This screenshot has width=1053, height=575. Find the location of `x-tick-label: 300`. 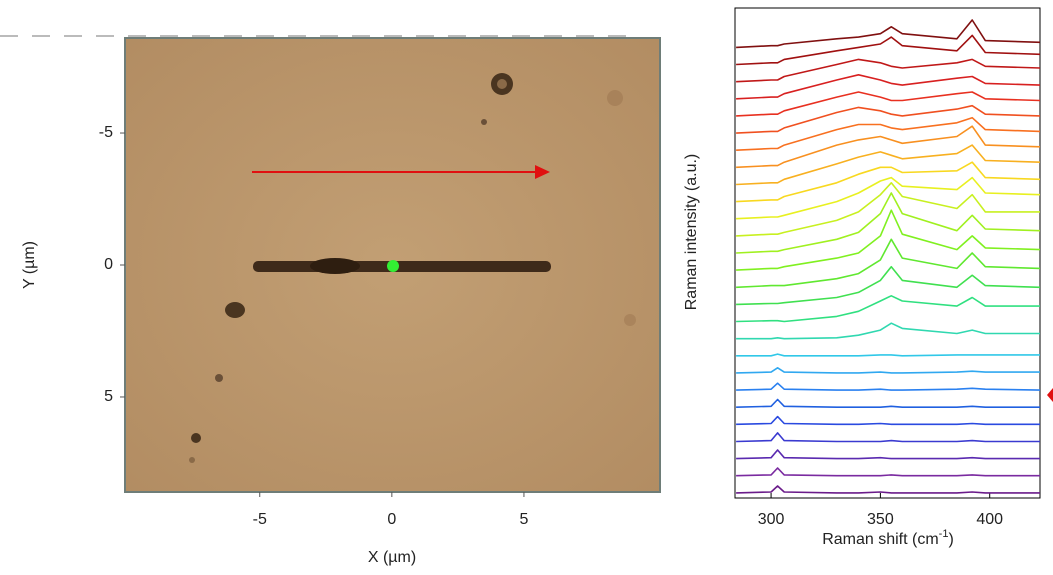

x-tick-label: 300 is located at coordinates (771, 519).